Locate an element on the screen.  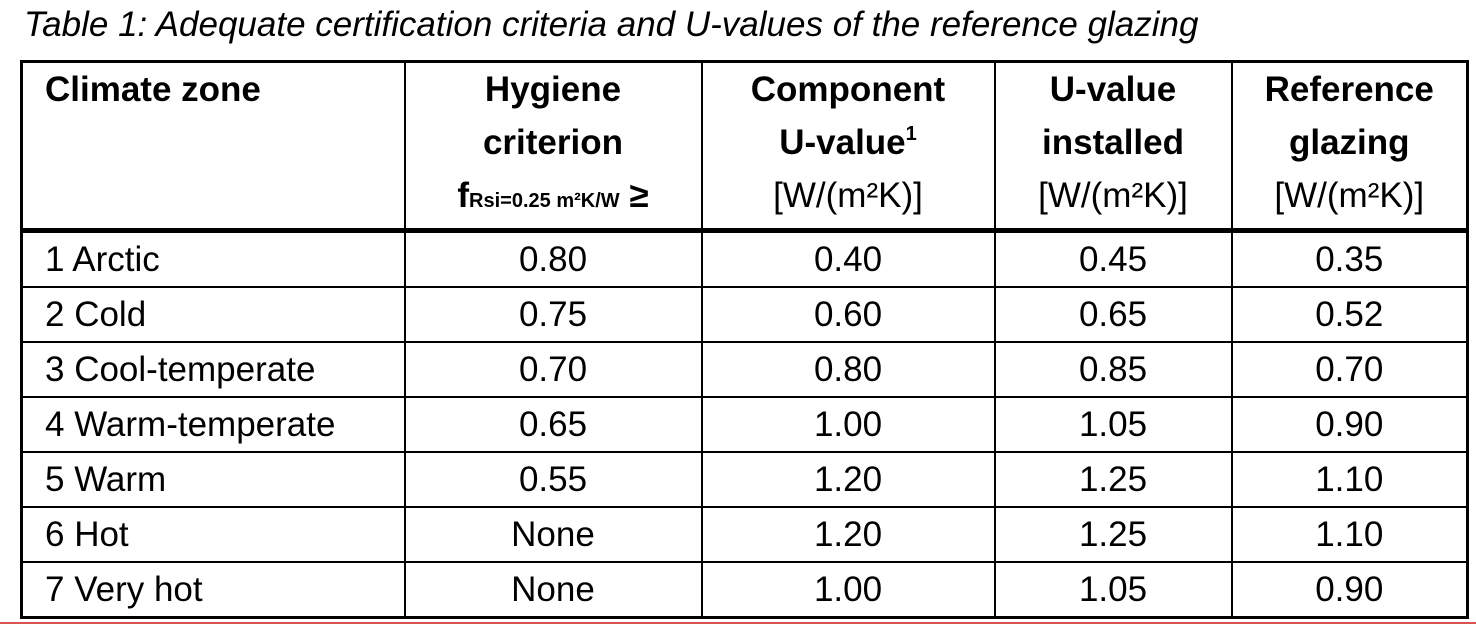
cell-zone: 5 Warm is located at coordinates (213, 479).